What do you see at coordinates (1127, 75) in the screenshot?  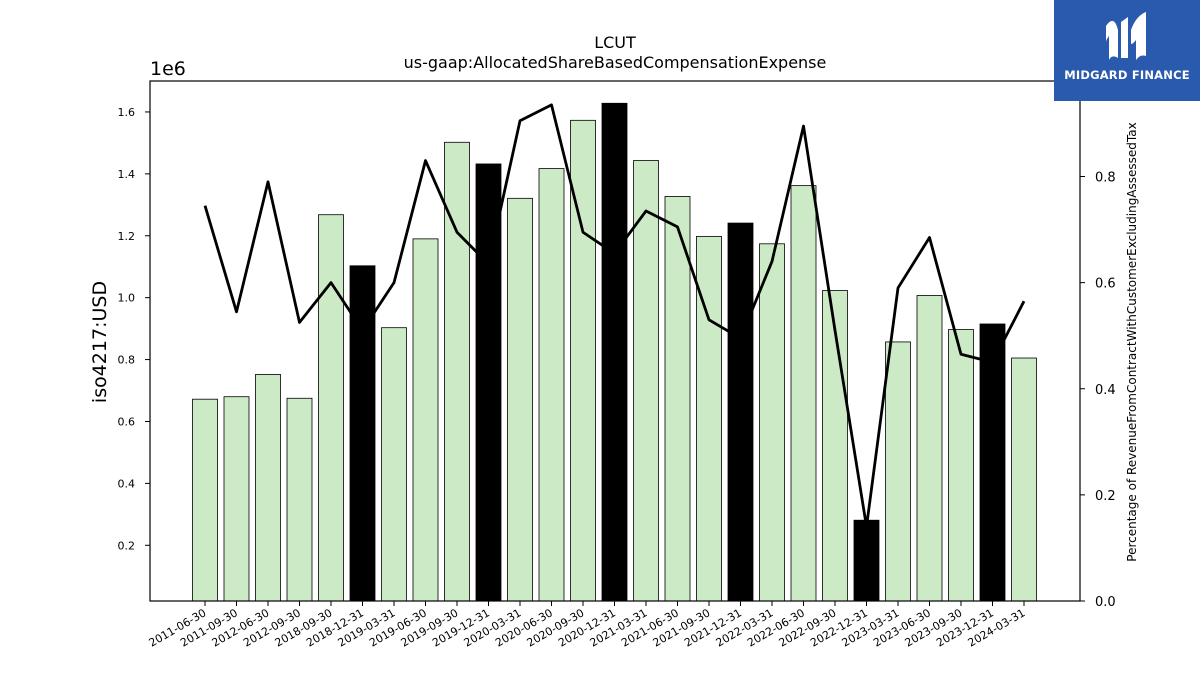 I see `brand-name: MIDGARD FINANCE` at bounding box center [1127, 75].